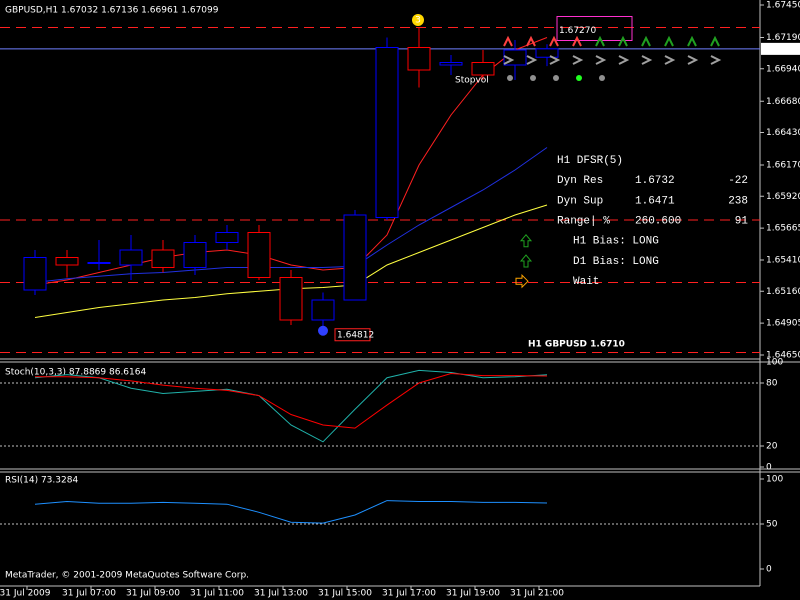  What do you see at coordinates (586, 282) in the screenshot?
I see `panel-text: Wait` at bounding box center [586, 282].